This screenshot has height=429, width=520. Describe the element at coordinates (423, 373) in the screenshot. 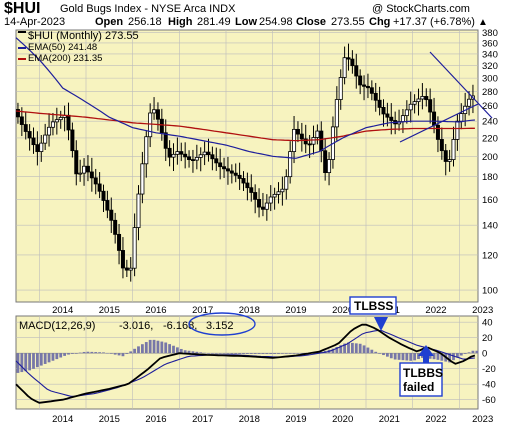

I see `tlbbs-label: TLBBS` at that location.